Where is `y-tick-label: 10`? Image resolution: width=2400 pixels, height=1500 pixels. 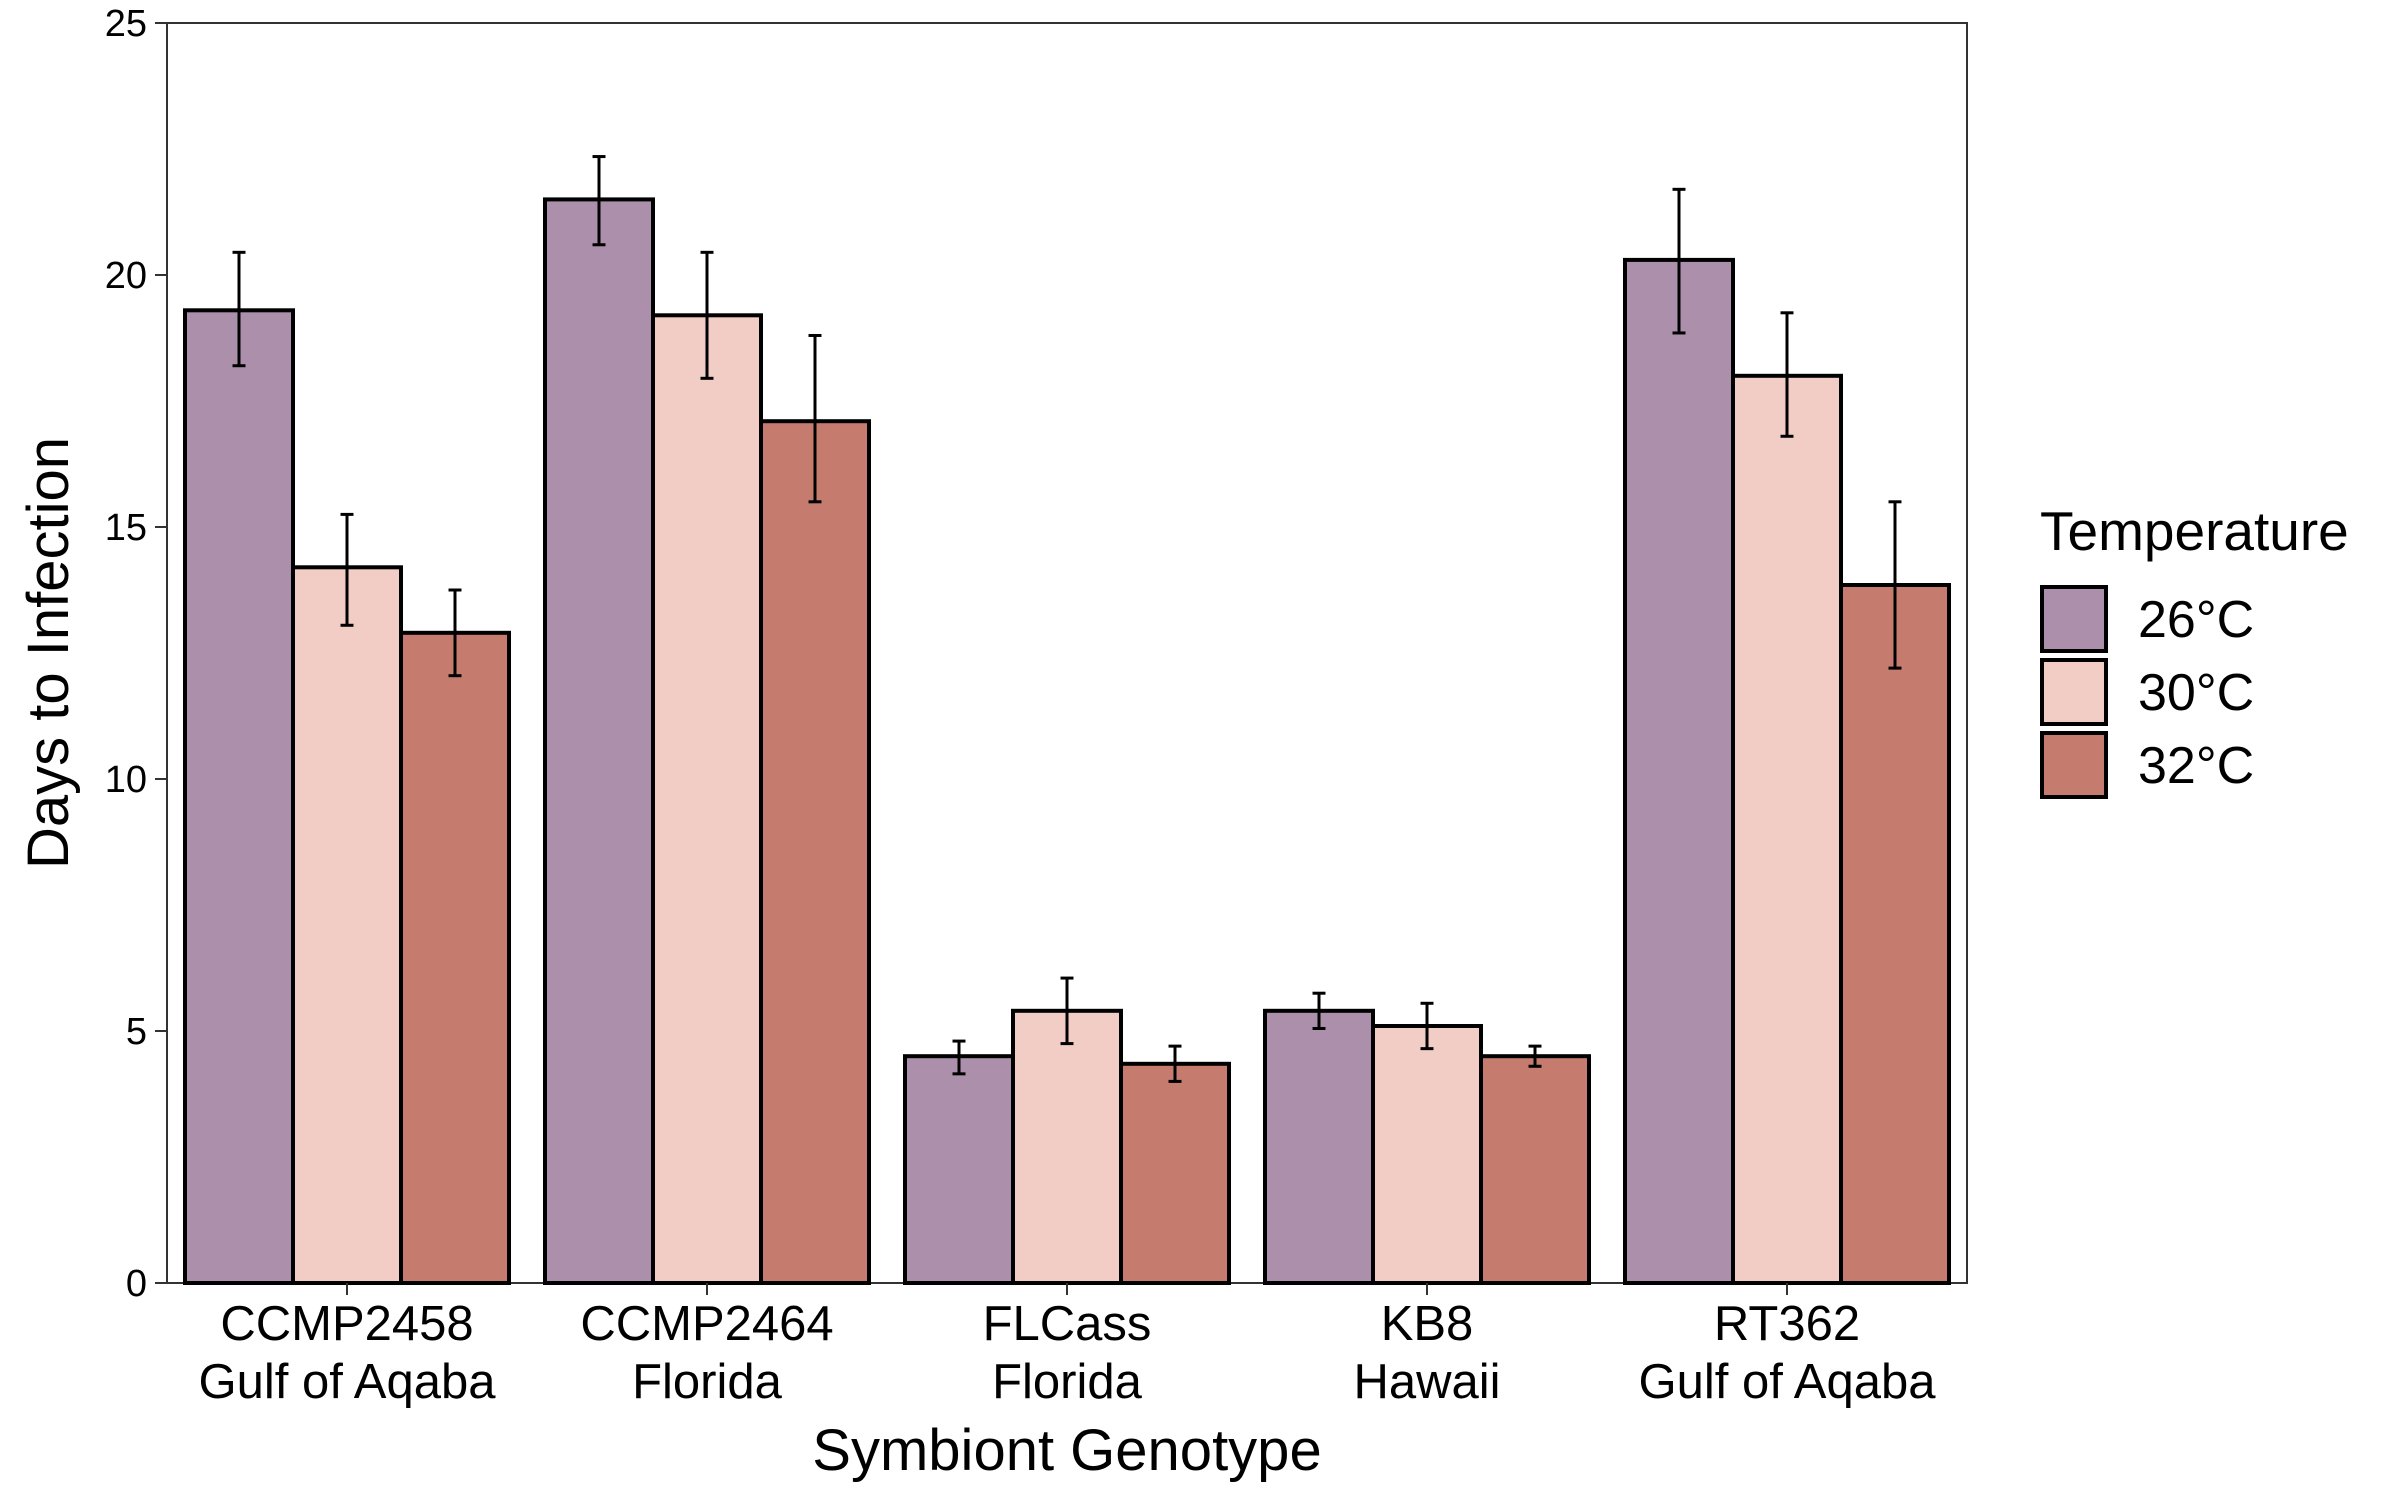
y-tick-label: 10 is located at coordinates (126, 780).